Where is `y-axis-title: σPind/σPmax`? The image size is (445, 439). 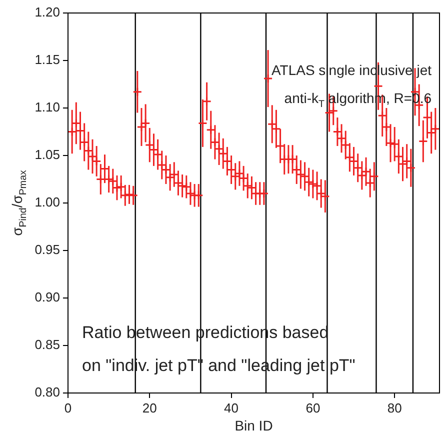 y-axis-title: σPind/σPmax is located at coordinates (19, 203).